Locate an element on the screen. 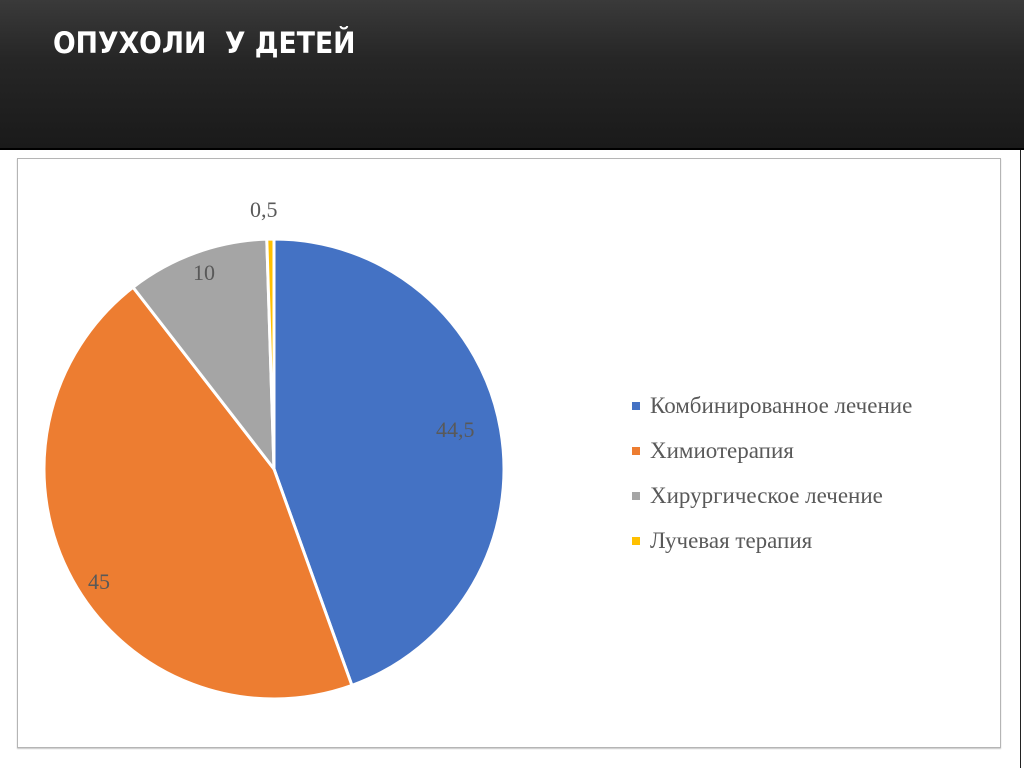 The width and height of the screenshot is (1024, 768). legend-label: Комбинированное лечение is located at coordinates (781, 405).